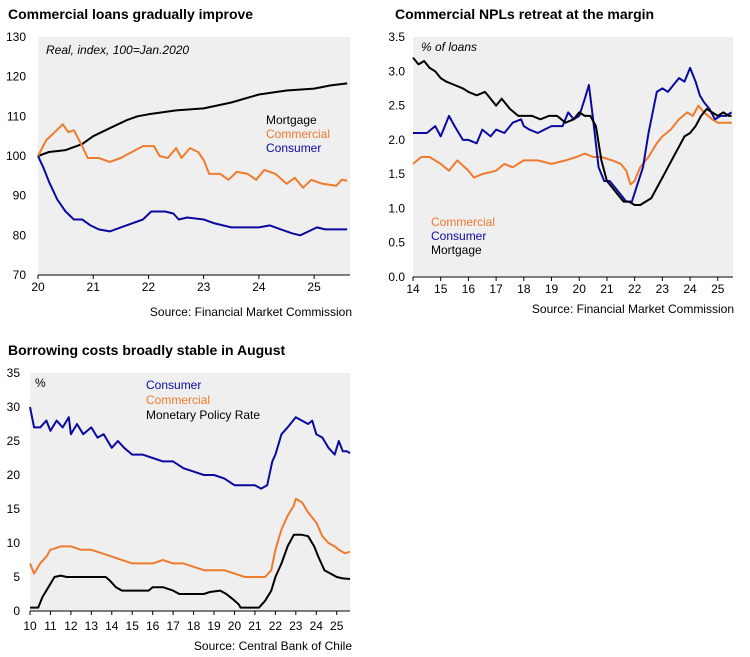 The image size is (750, 657). What do you see at coordinates (16, 116) in the screenshot?
I see `y-tick-label: 110` at bounding box center [16, 116].